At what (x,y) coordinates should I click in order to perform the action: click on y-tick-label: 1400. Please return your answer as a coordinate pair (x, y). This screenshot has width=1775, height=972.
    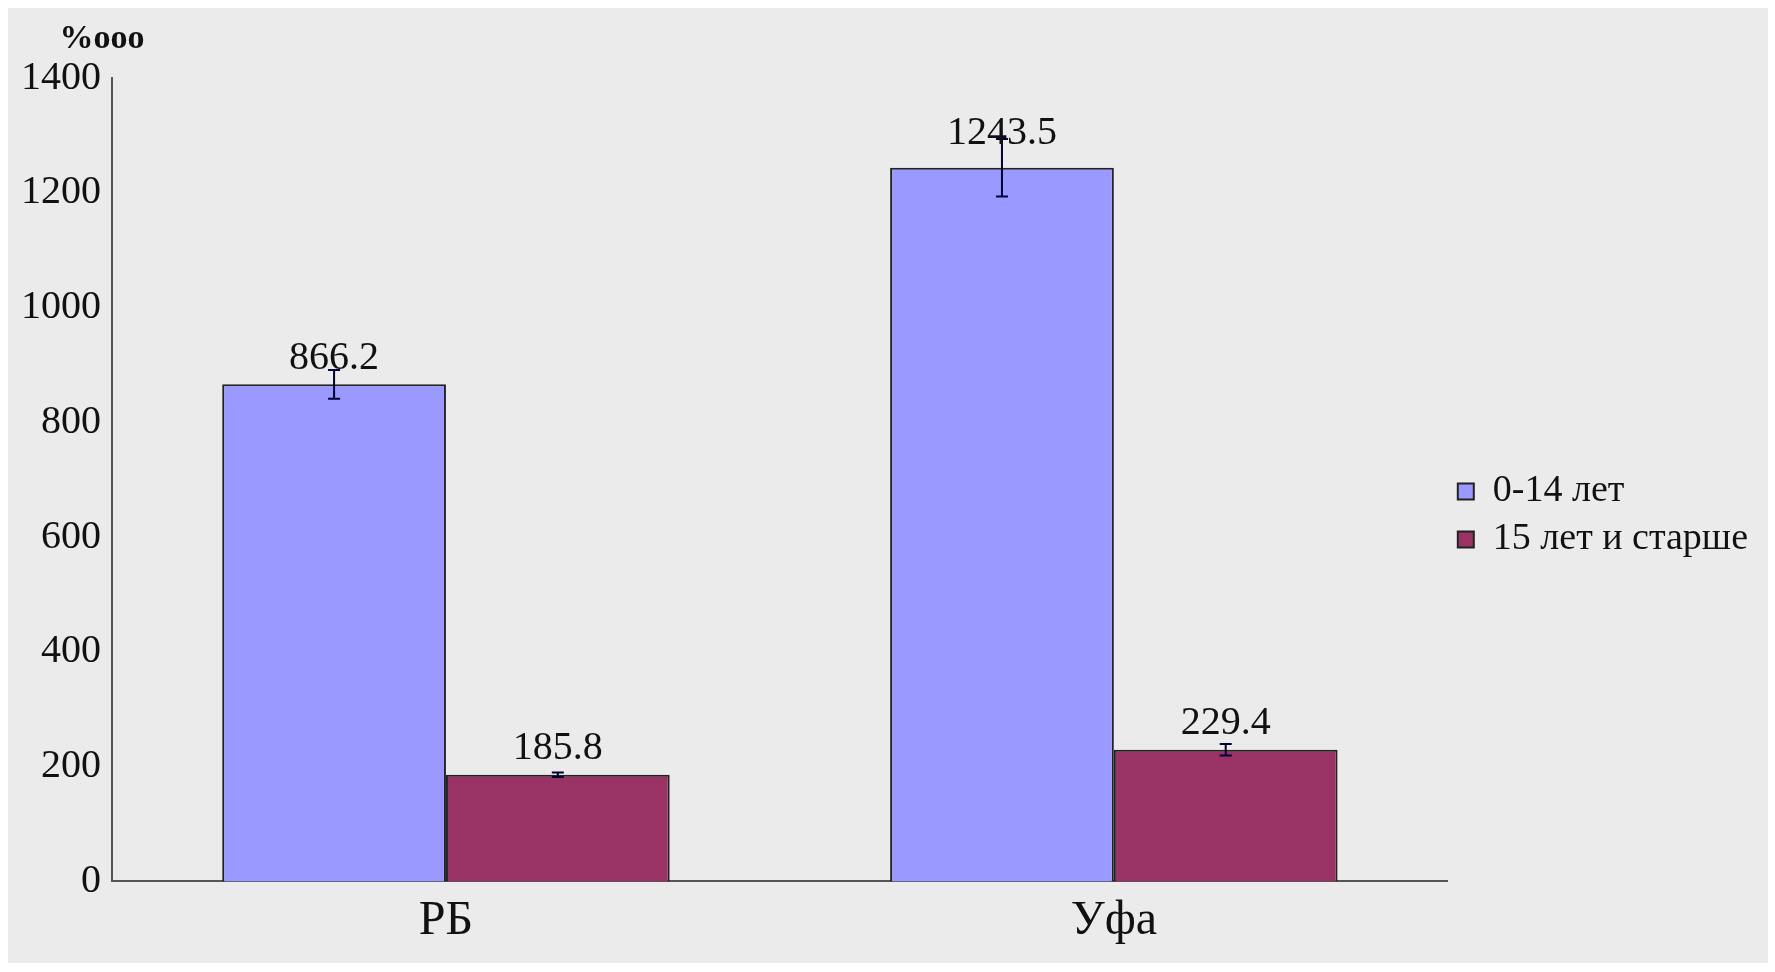
    Looking at the image, I should click on (61, 75).